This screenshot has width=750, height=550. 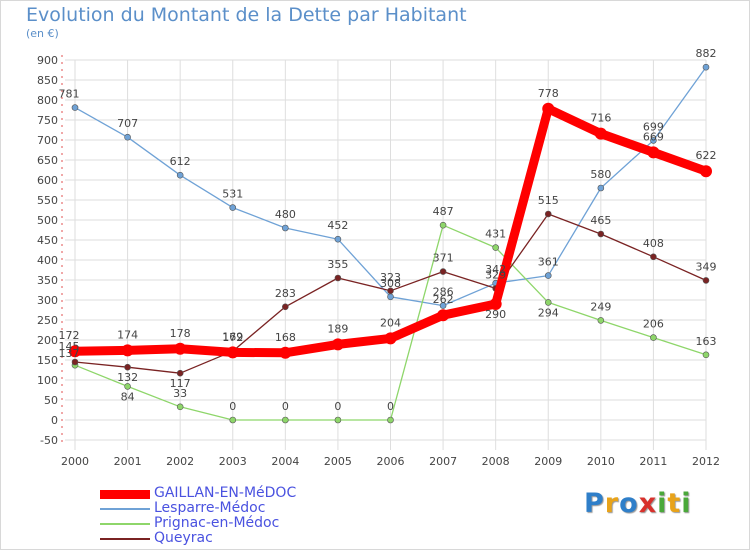 What do you see at coordinates (337, 264) in the screenshot?
I see `data-label: 355` at bounding box center [337, 264].